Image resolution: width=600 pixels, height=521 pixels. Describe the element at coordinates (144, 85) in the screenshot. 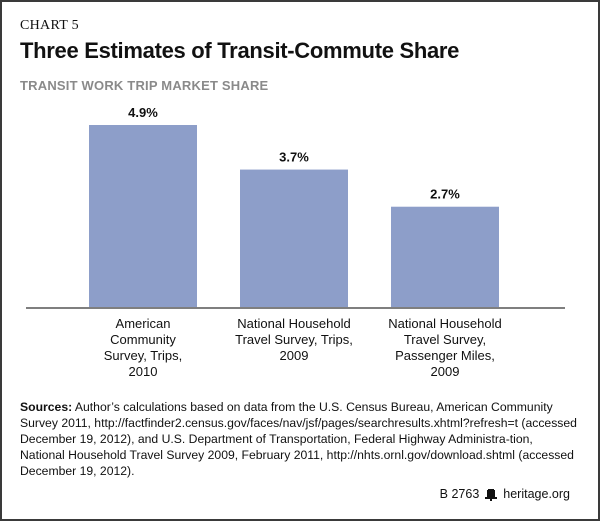

I see `chart-subtitle: TRANSIT WORK TRIP MARKET SHARE` at that location.